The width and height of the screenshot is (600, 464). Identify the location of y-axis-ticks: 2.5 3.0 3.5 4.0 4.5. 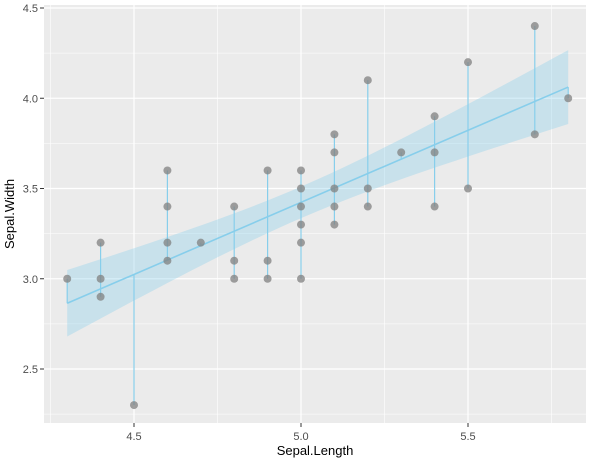
(33, 189).